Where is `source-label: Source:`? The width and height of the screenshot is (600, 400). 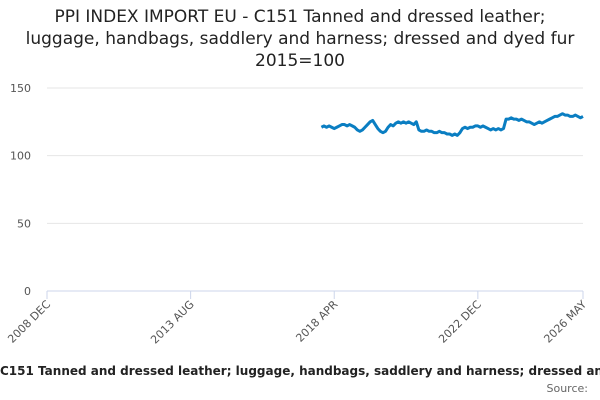
source-label: Source: is located at coordinates (568, 388).